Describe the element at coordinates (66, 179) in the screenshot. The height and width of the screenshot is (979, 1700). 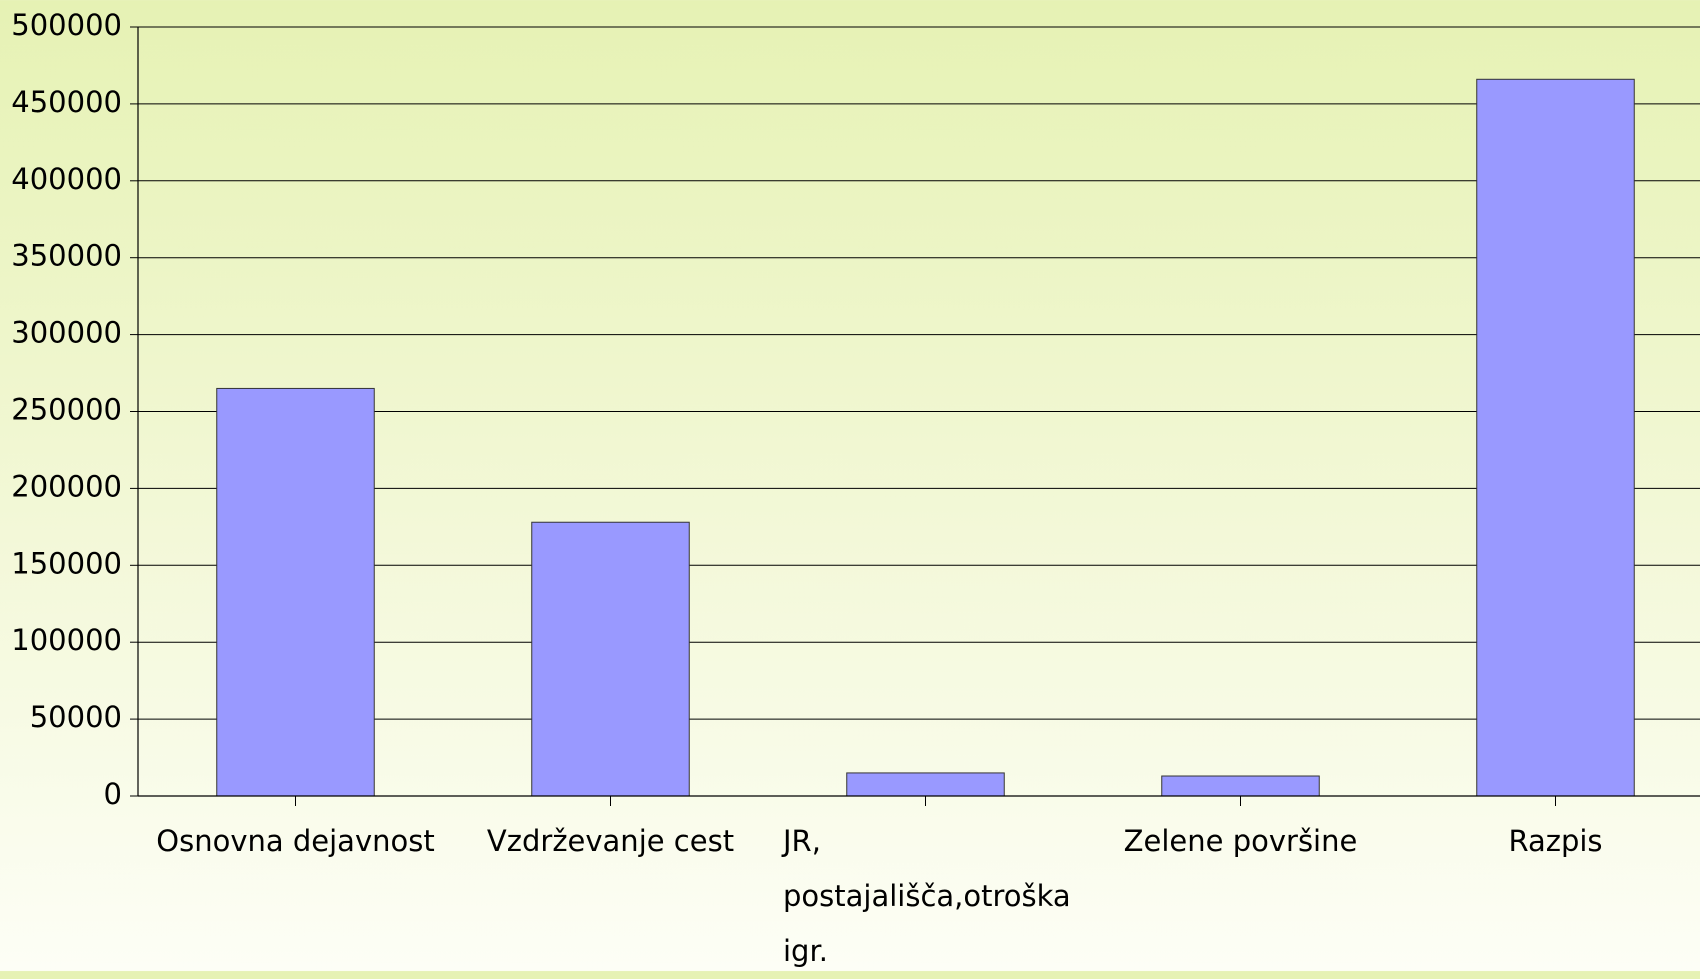
I see `y-tick-label: 400000` at that location.